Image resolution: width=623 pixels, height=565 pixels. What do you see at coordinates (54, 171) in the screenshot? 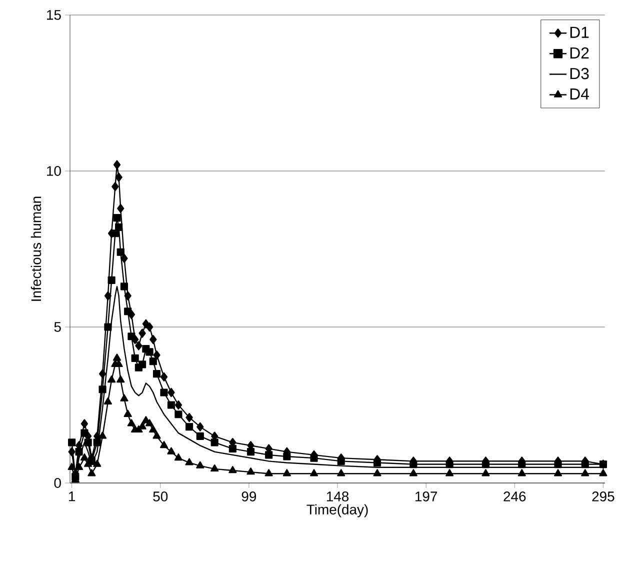
I see `y-tick-label: 10` at bounding box center [54, 171].